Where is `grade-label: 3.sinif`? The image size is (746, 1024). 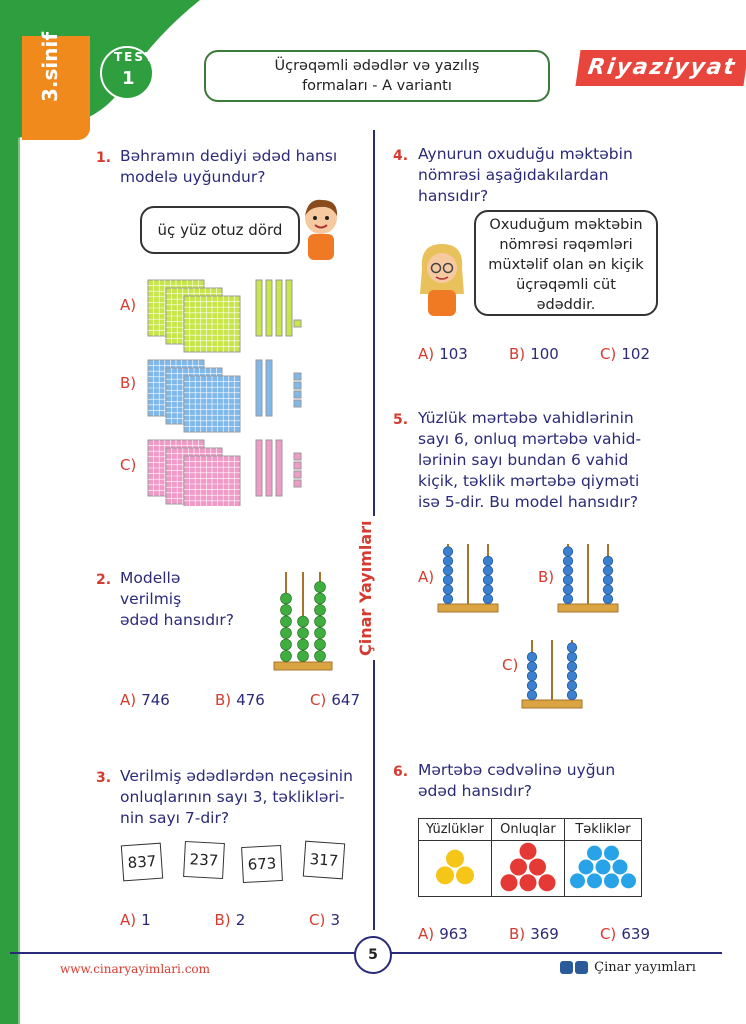 grade-label: 3.sinif is located at coordinates (50, 66).